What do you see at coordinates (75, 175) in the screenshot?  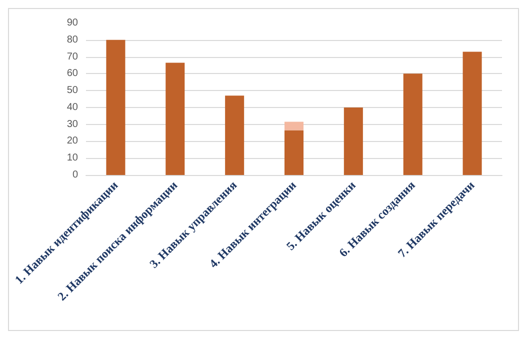 I see `y-tick-label: 0` at bounding box center [75, 175].